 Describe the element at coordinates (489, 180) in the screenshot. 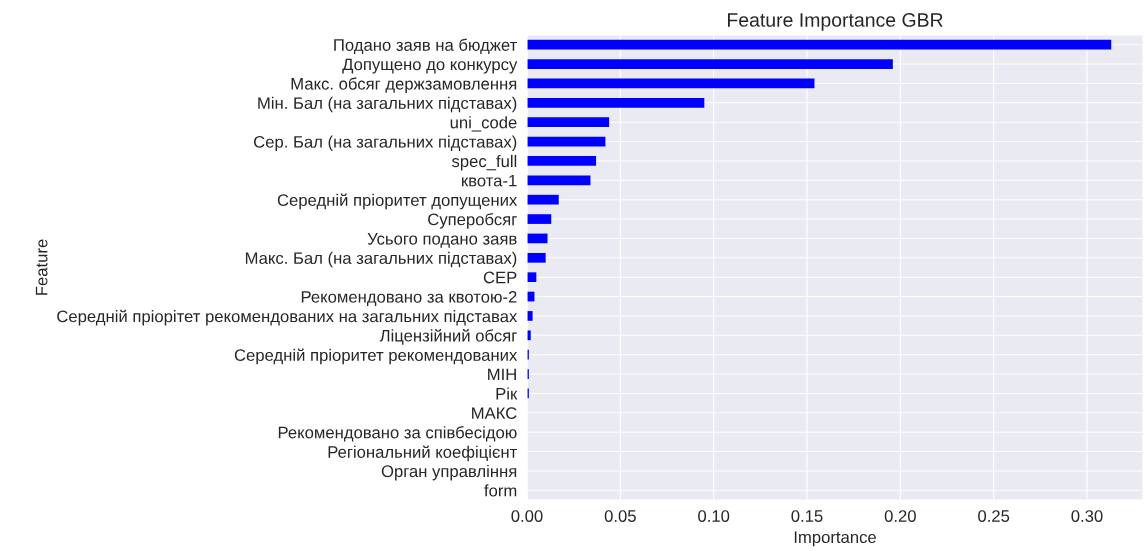

I see `y-tick-label: квота-1` at that location.